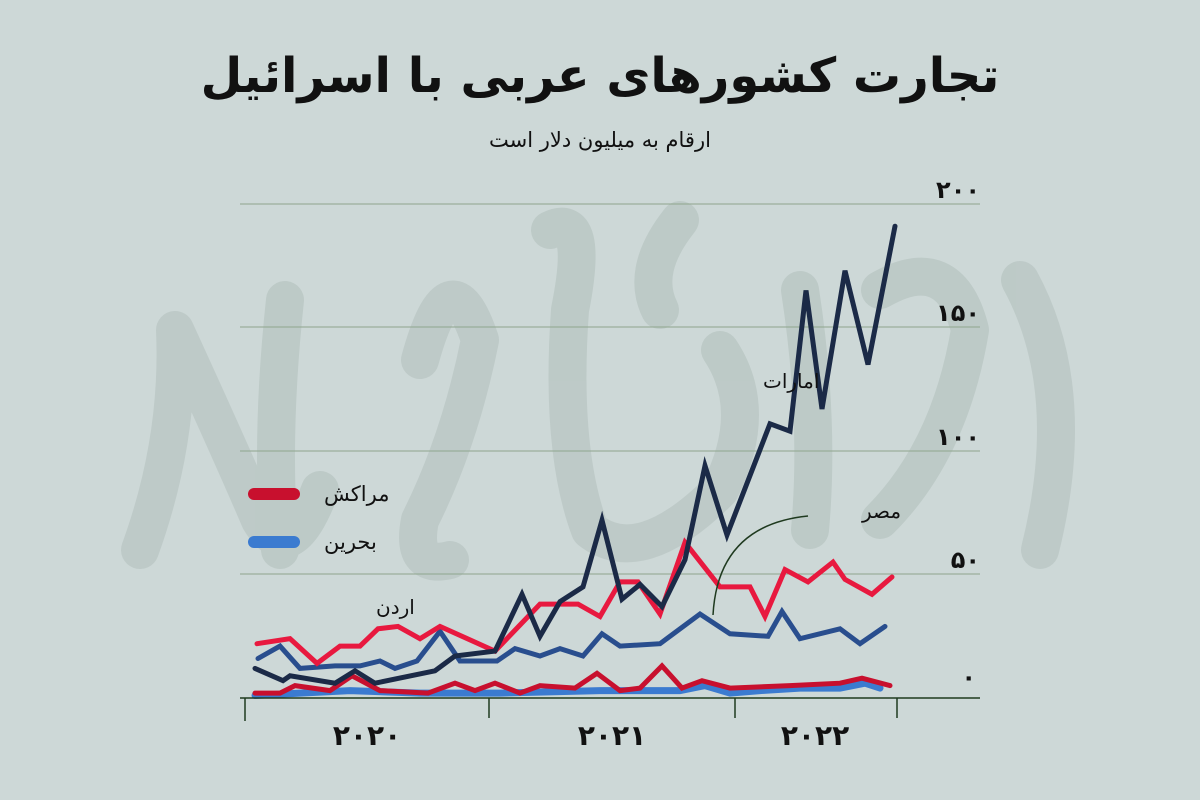 This screenshot has height=800, width=1200. I want to click on y-tick-0: ۰, so click(968, 677).